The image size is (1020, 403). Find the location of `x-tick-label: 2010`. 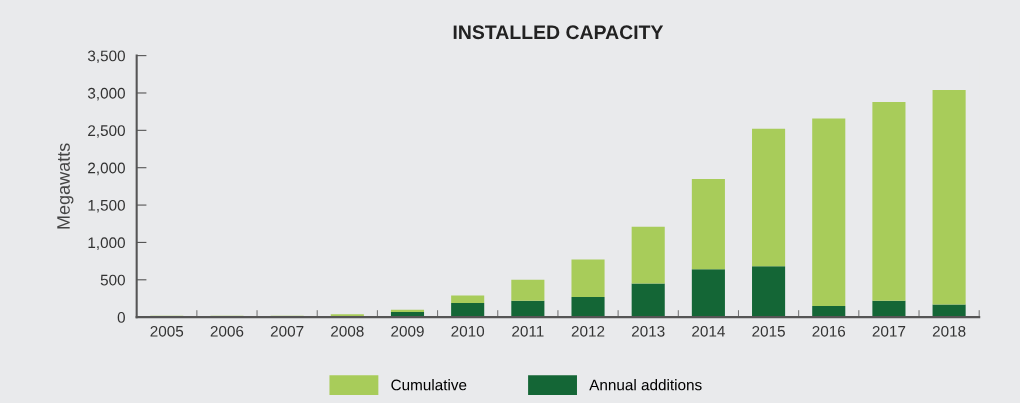

x-tick-label: 2010 is located at coordinates (468, 331).